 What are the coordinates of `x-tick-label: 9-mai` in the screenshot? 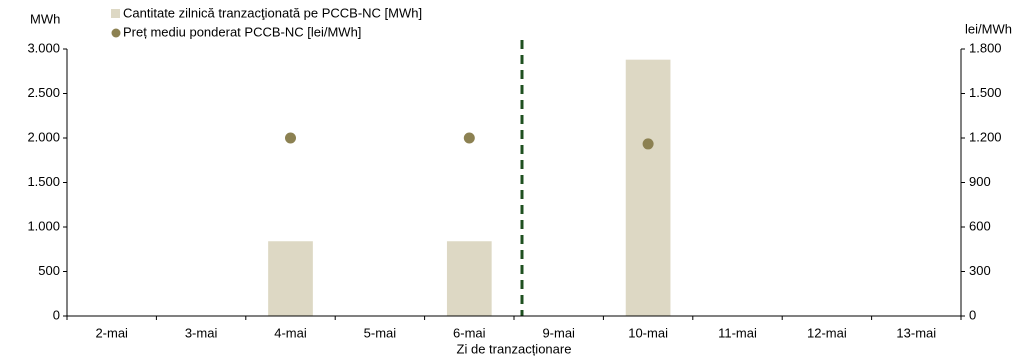 It's located at (558, 332).